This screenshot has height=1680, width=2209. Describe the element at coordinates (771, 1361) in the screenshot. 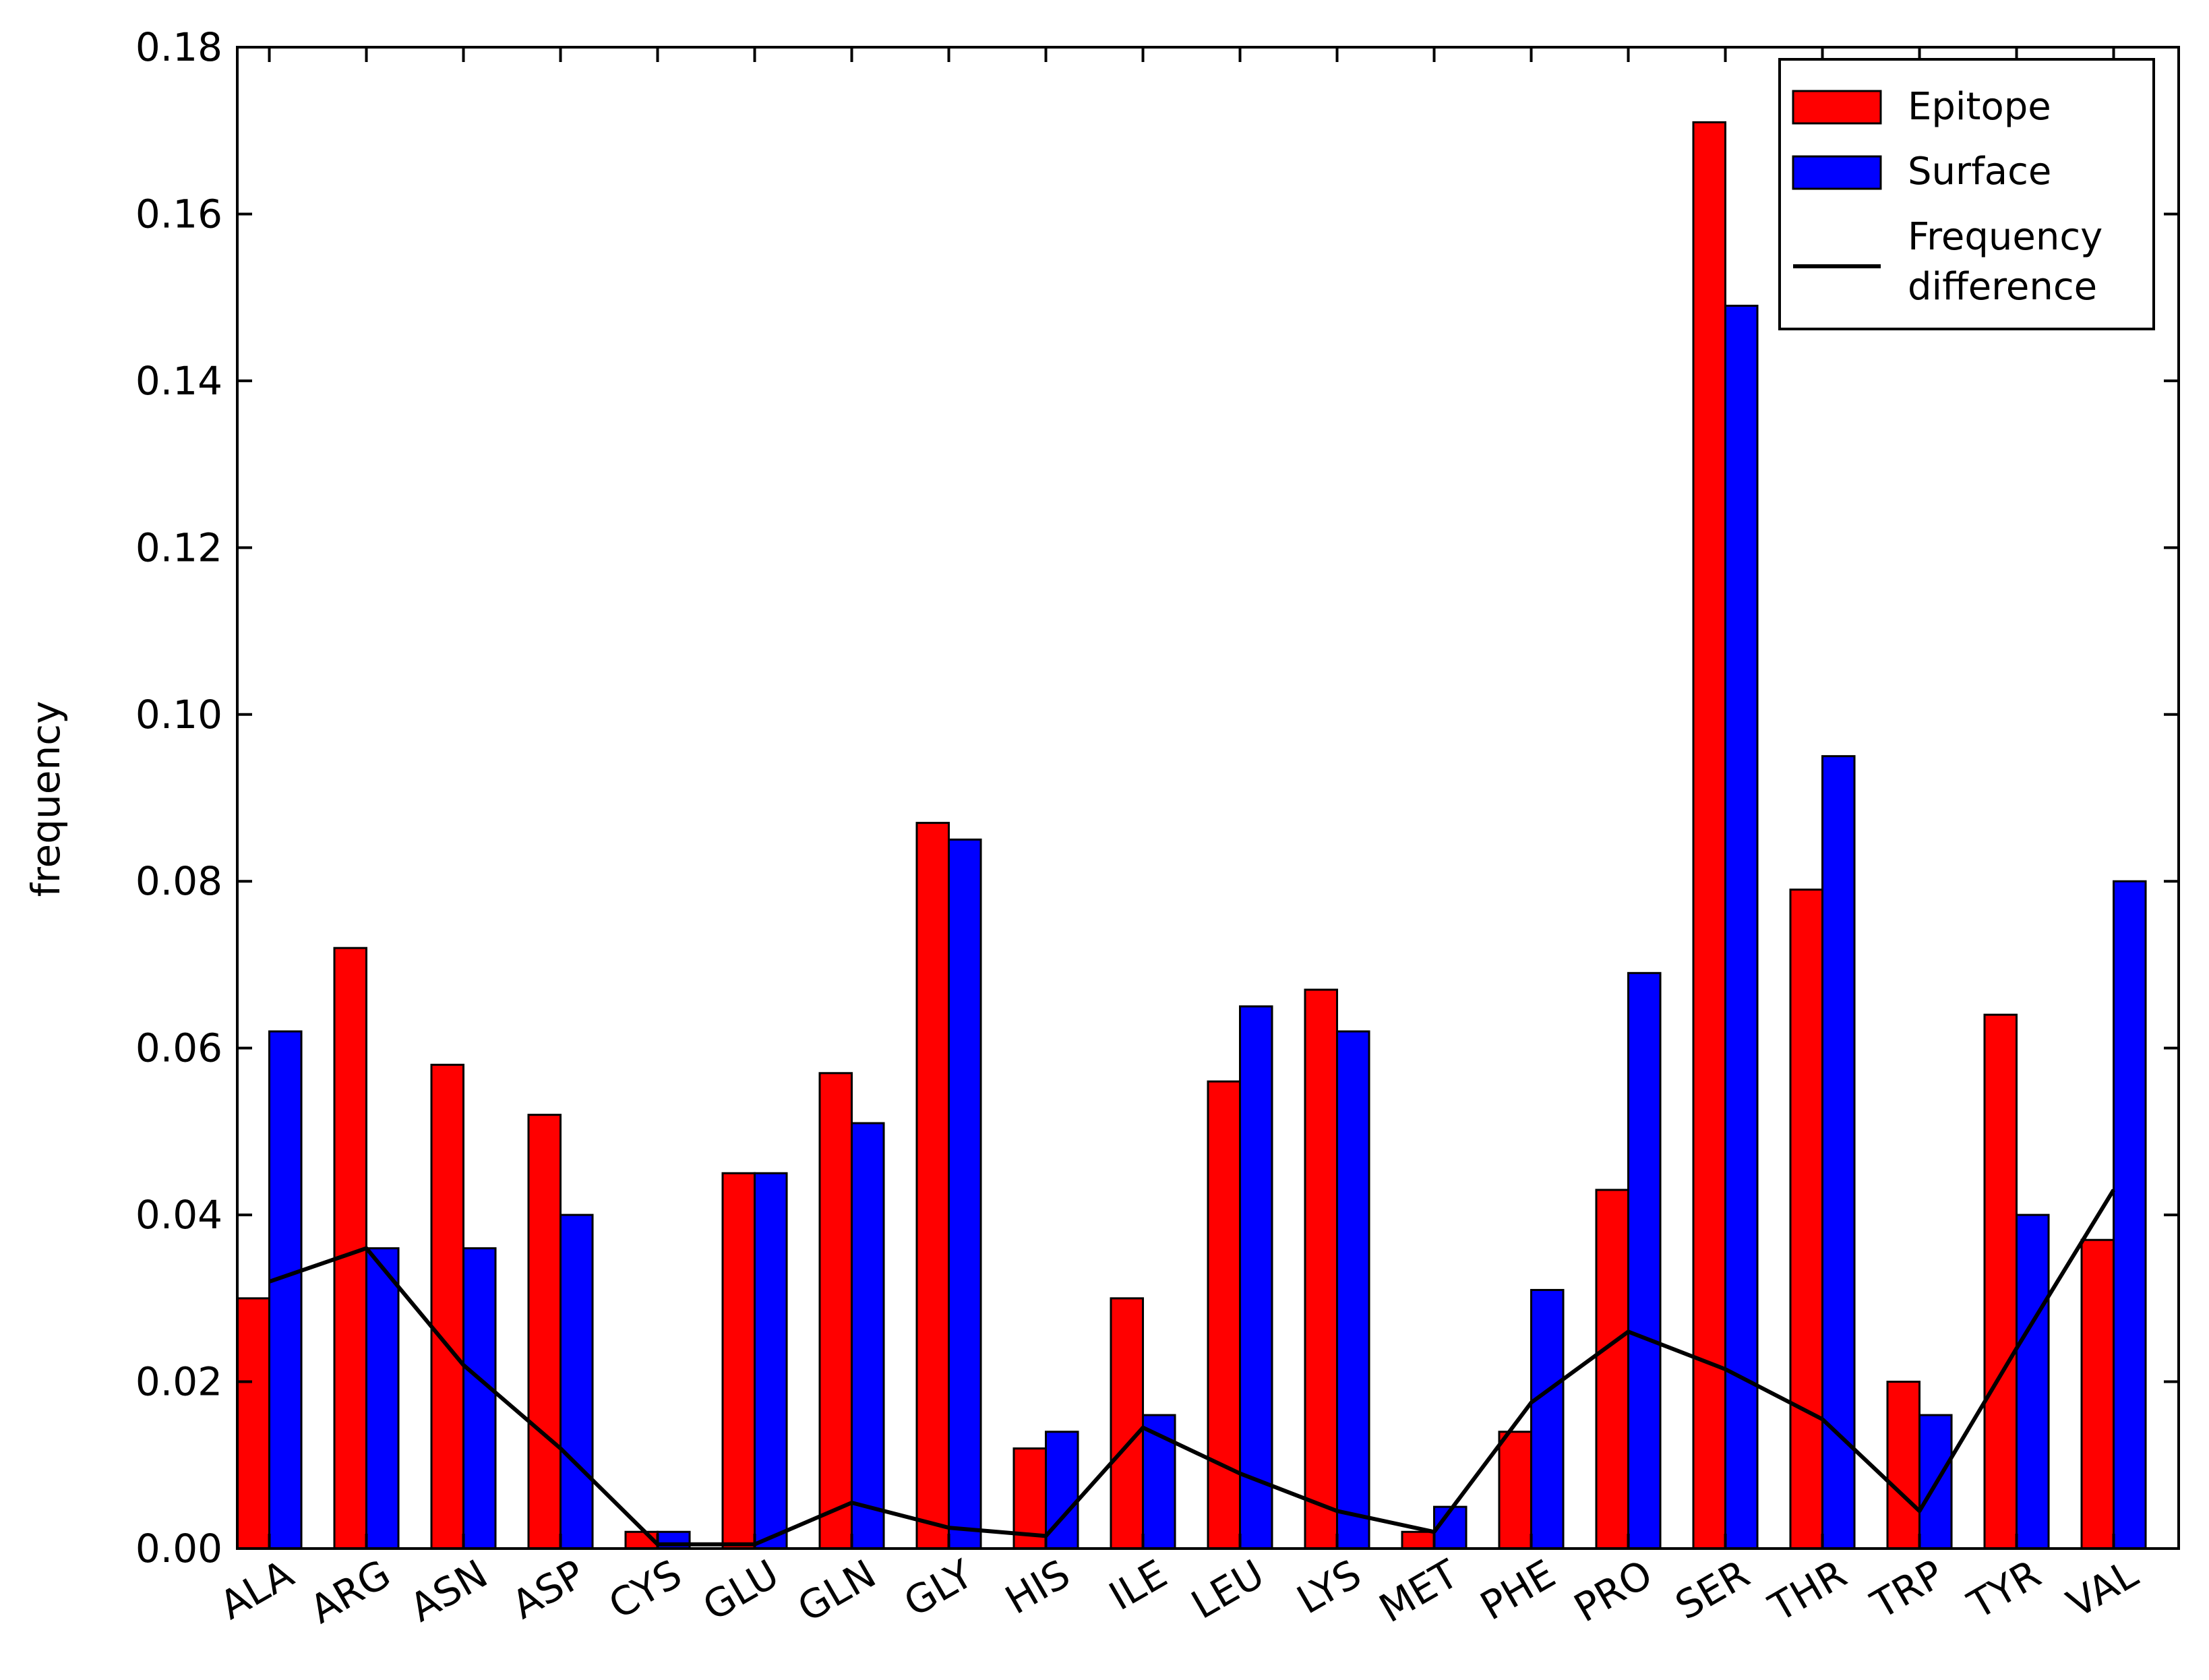

I see `bar-surface-glu` at that location.